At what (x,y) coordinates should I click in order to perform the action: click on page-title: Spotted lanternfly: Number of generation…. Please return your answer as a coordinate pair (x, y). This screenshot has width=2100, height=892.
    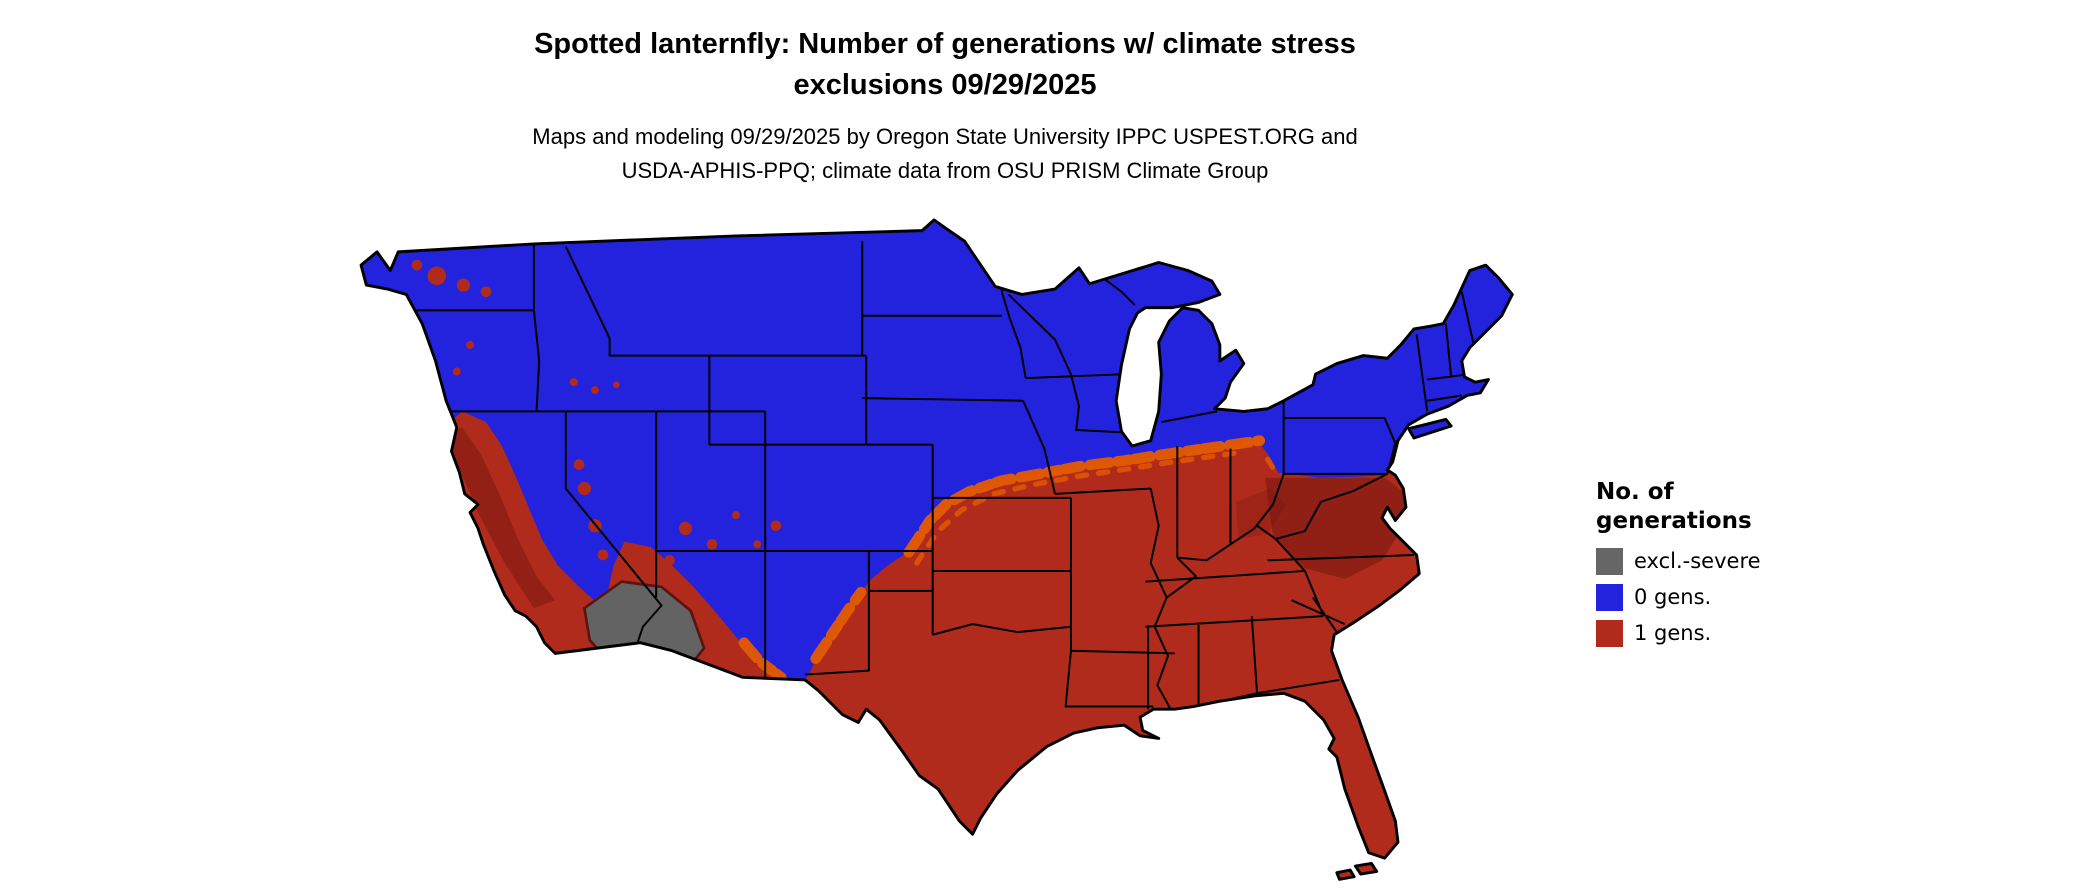
    Looking at the image, I should click on (945, 65).